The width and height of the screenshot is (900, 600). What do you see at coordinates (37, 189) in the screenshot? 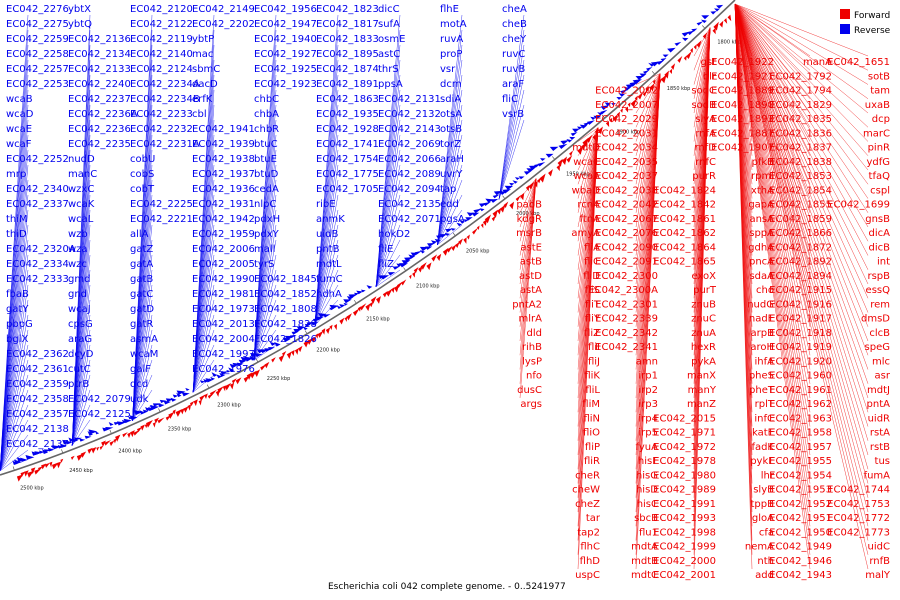
I see `reverse-gene-label: EC042_2340` at bounding box center [37, 189].